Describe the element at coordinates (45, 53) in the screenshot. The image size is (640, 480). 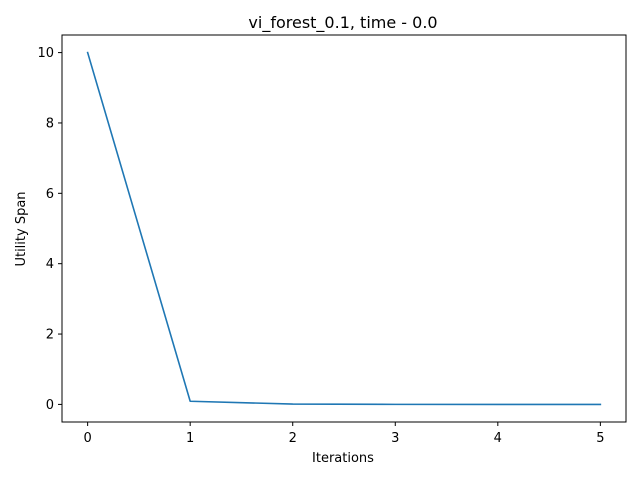
I see `y-tick-label: 10` at that location.